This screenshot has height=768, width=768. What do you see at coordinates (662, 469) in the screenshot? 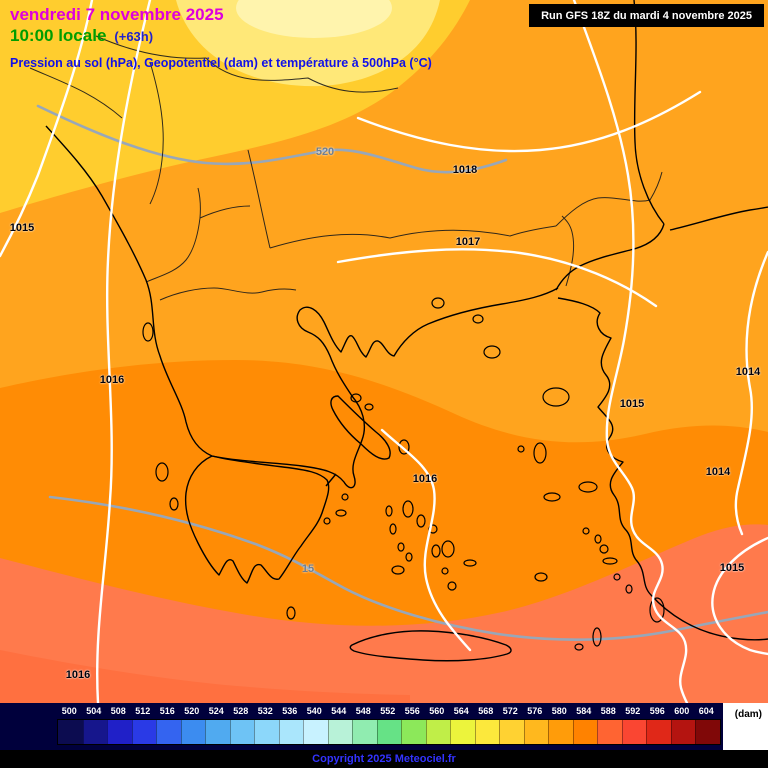
I see `coast-turkey-aegean` at bounding box center [662, 469].